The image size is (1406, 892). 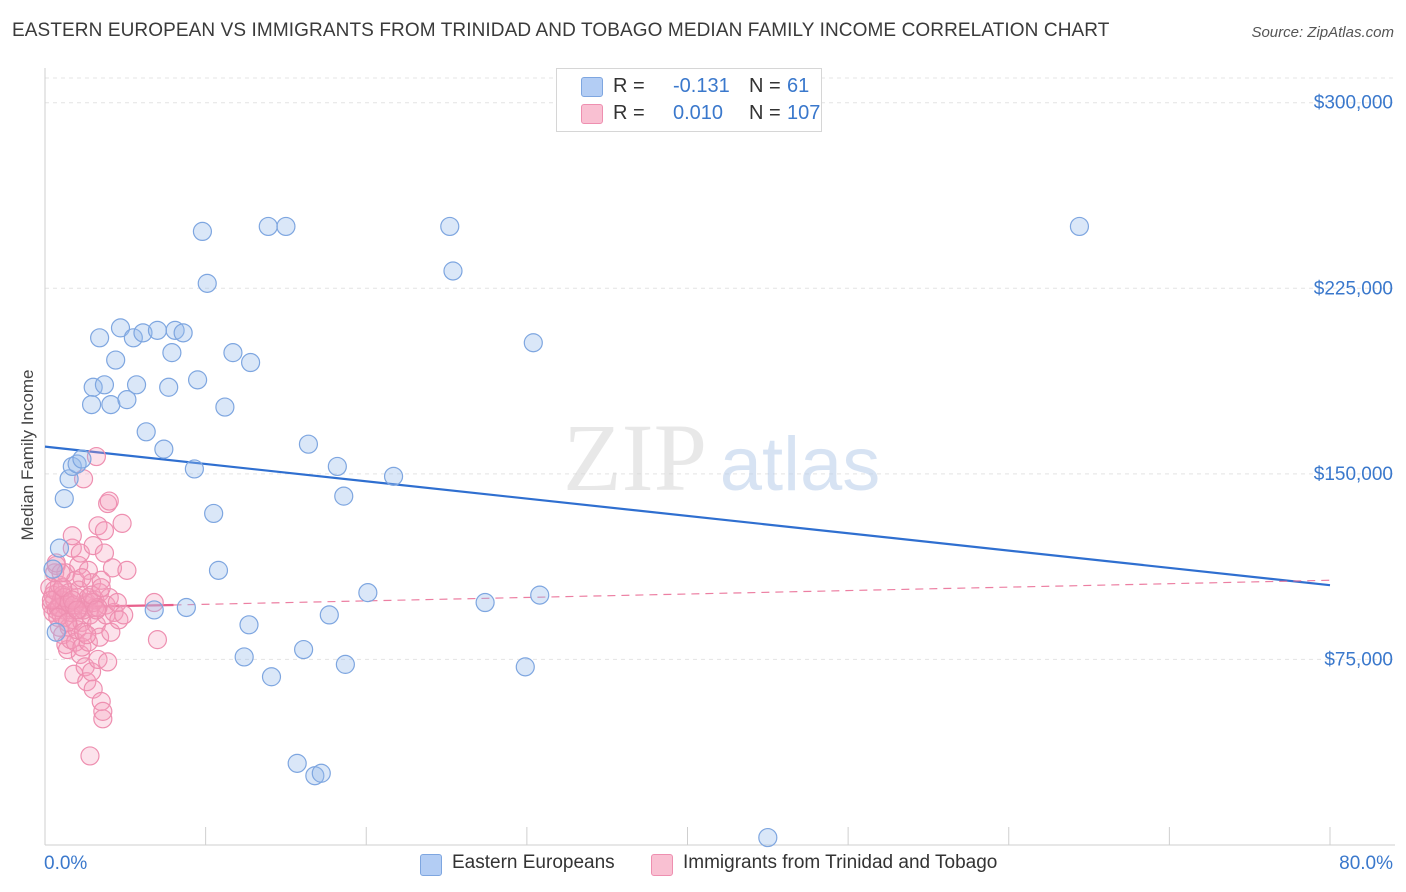 What do you see at coordinates (798, 86) in the screenshot?
I see `legend-n-value: 61` at bounding box center [798, 86].